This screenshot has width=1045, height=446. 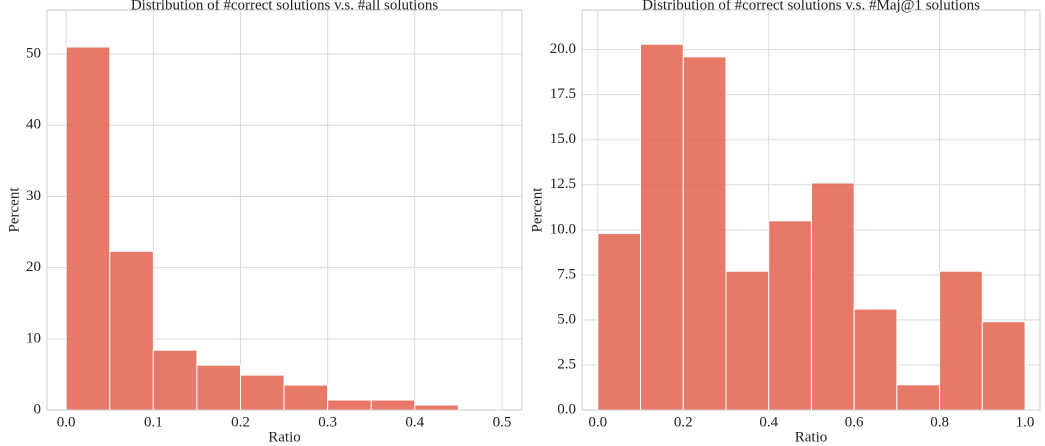 I want to click on y-tick-label: 30, so click(x=33, y=196).